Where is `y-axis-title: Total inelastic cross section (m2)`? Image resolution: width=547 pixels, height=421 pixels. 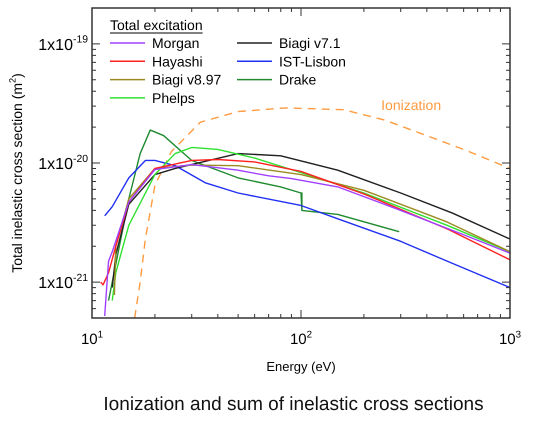
y-axis-title: Total inelastic cross section (m2) is located at coordinates (16, 173).